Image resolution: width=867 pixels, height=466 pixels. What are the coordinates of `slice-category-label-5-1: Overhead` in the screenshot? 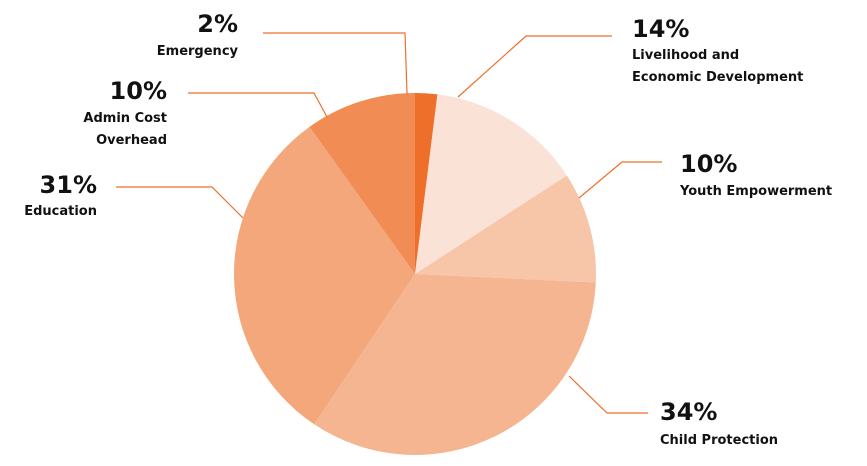 It's located at (131, 140).